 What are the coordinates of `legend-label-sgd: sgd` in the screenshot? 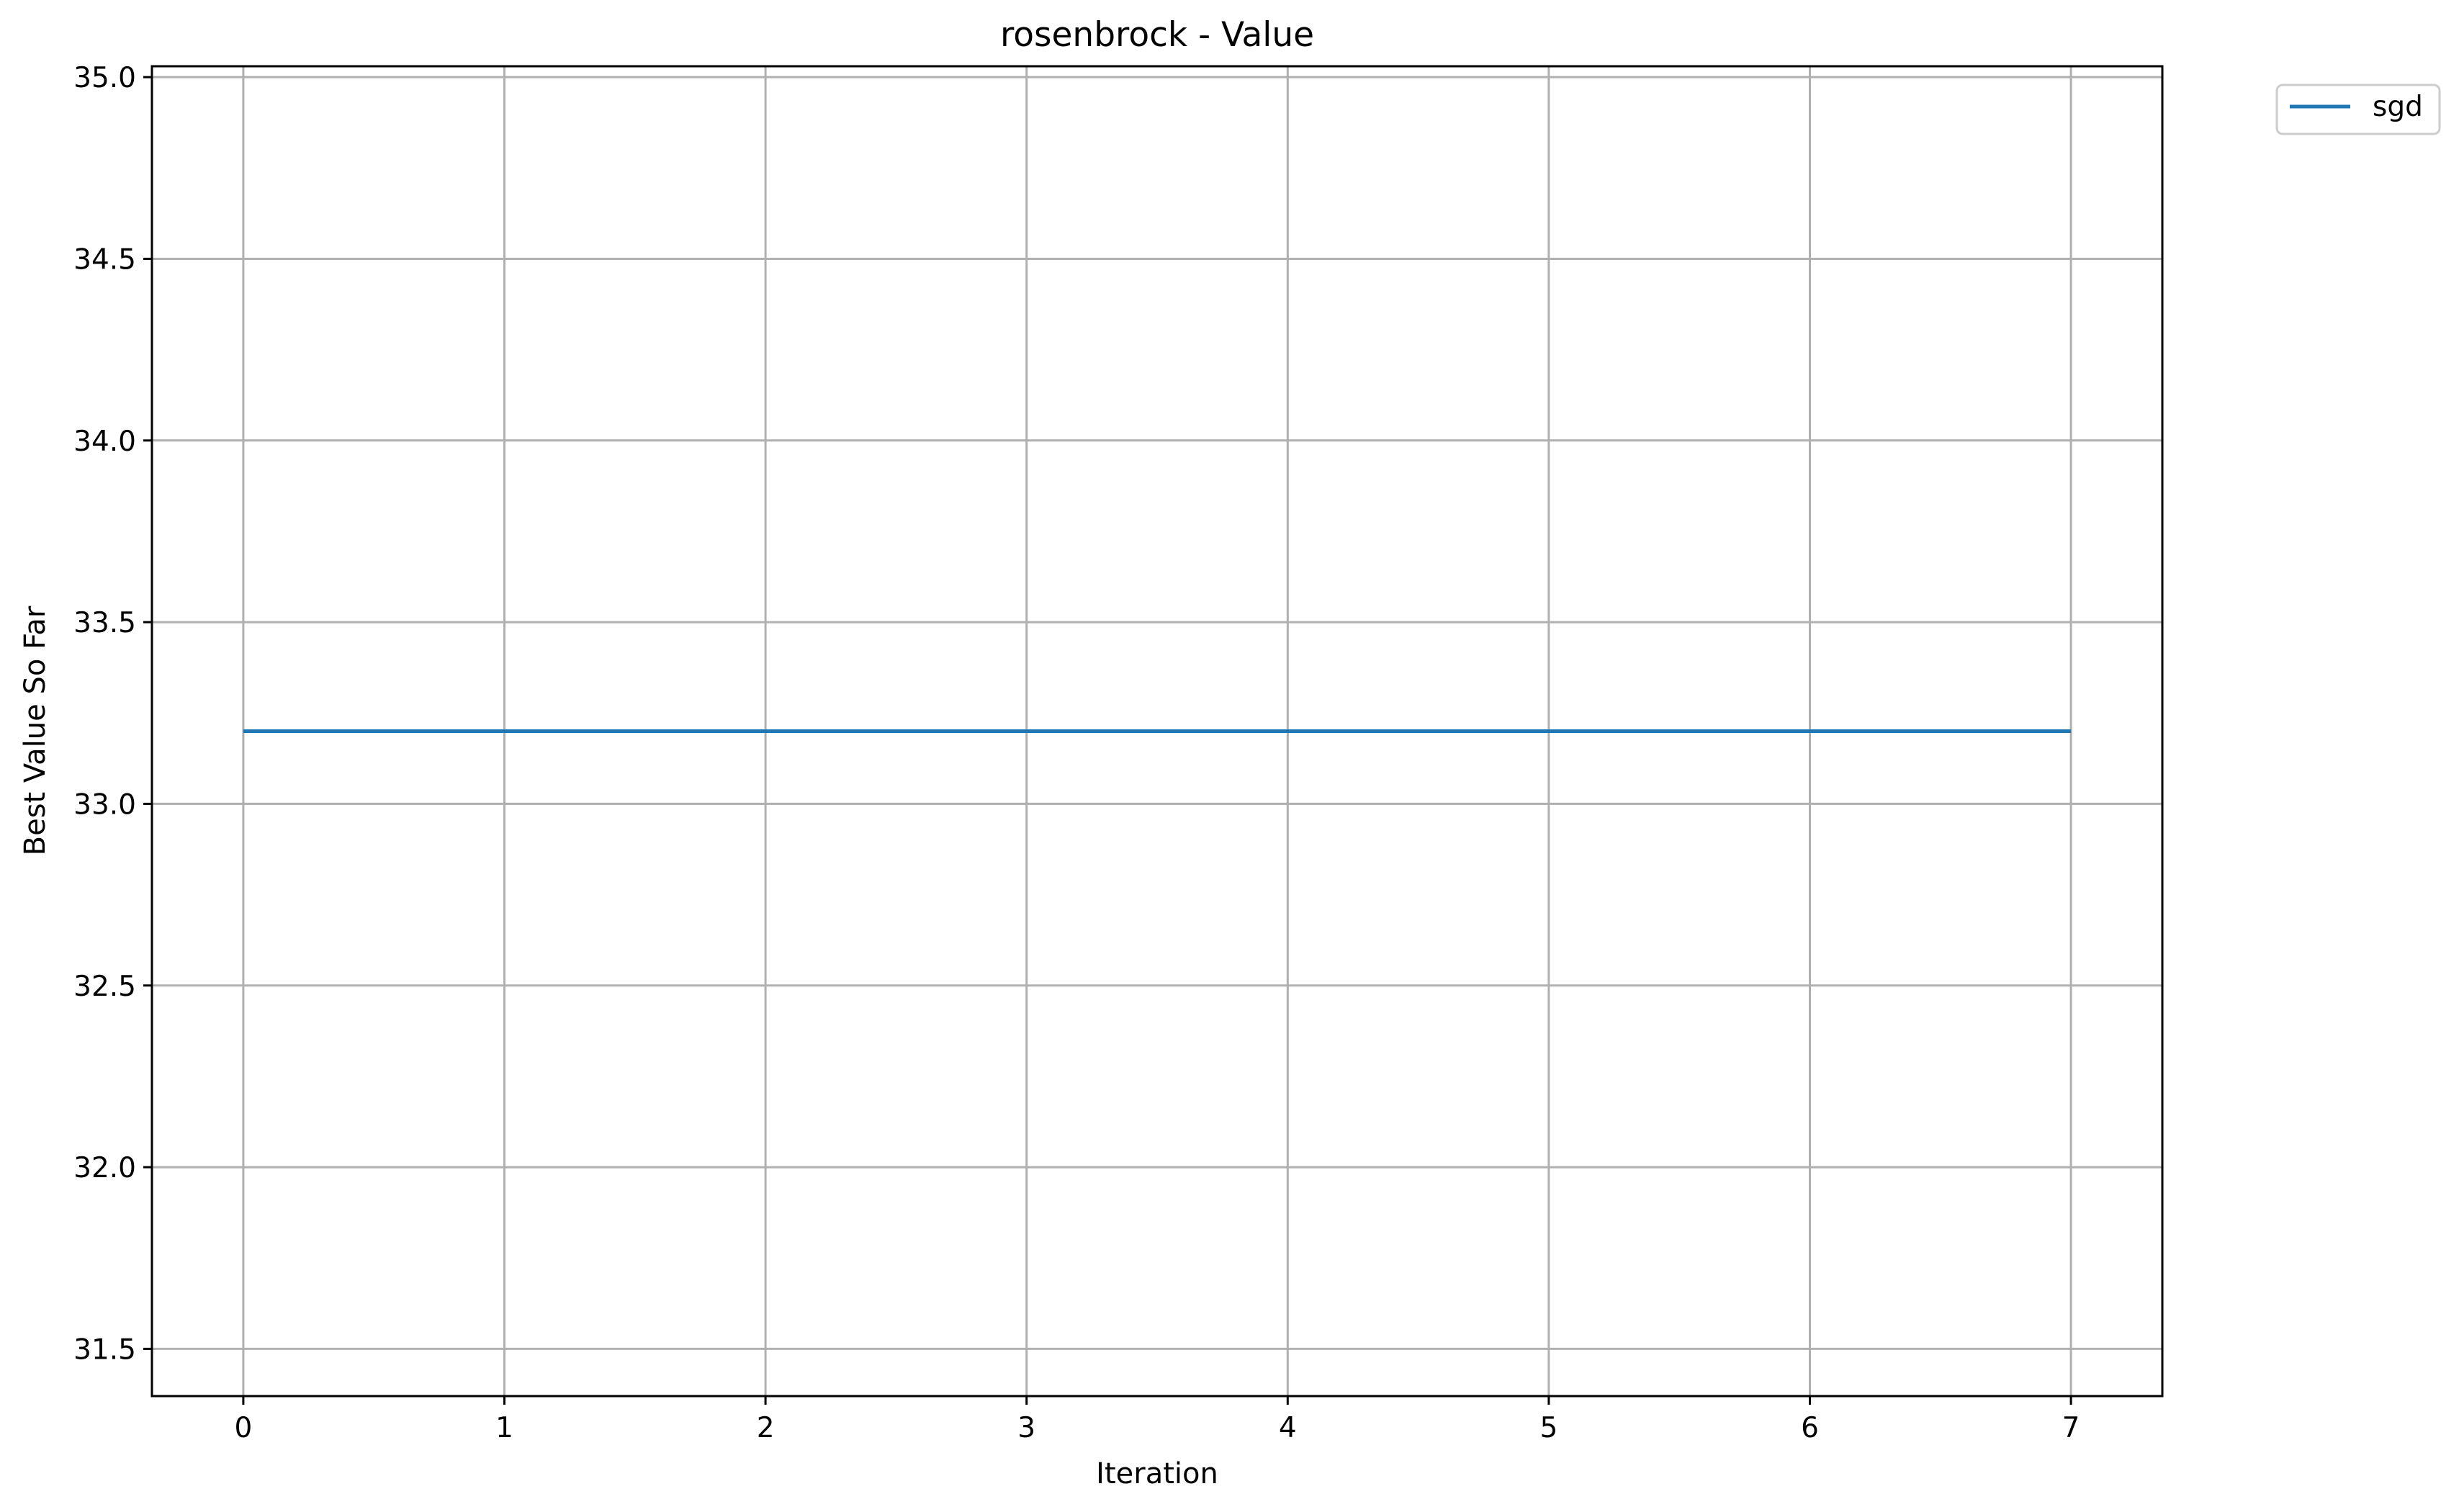 It's located at (2398, 107).